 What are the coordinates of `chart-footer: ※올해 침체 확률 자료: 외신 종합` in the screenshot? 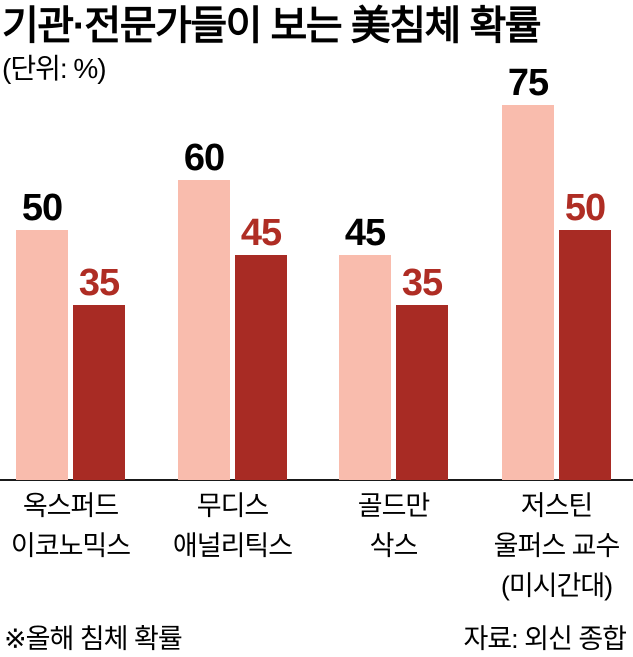 It's located at (315, 639).